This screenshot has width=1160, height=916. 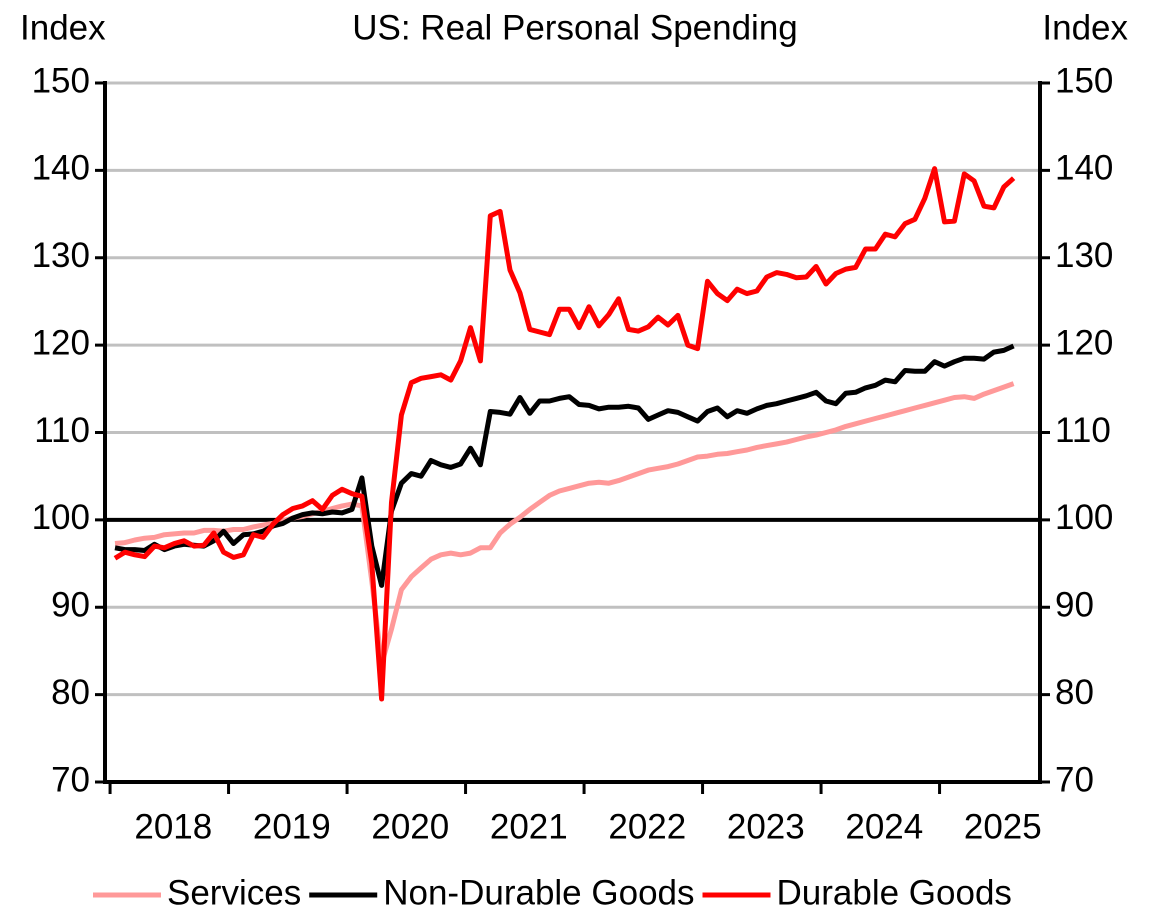 I want to click on x-tick-label: 2025, so click(x=1003, y=826).